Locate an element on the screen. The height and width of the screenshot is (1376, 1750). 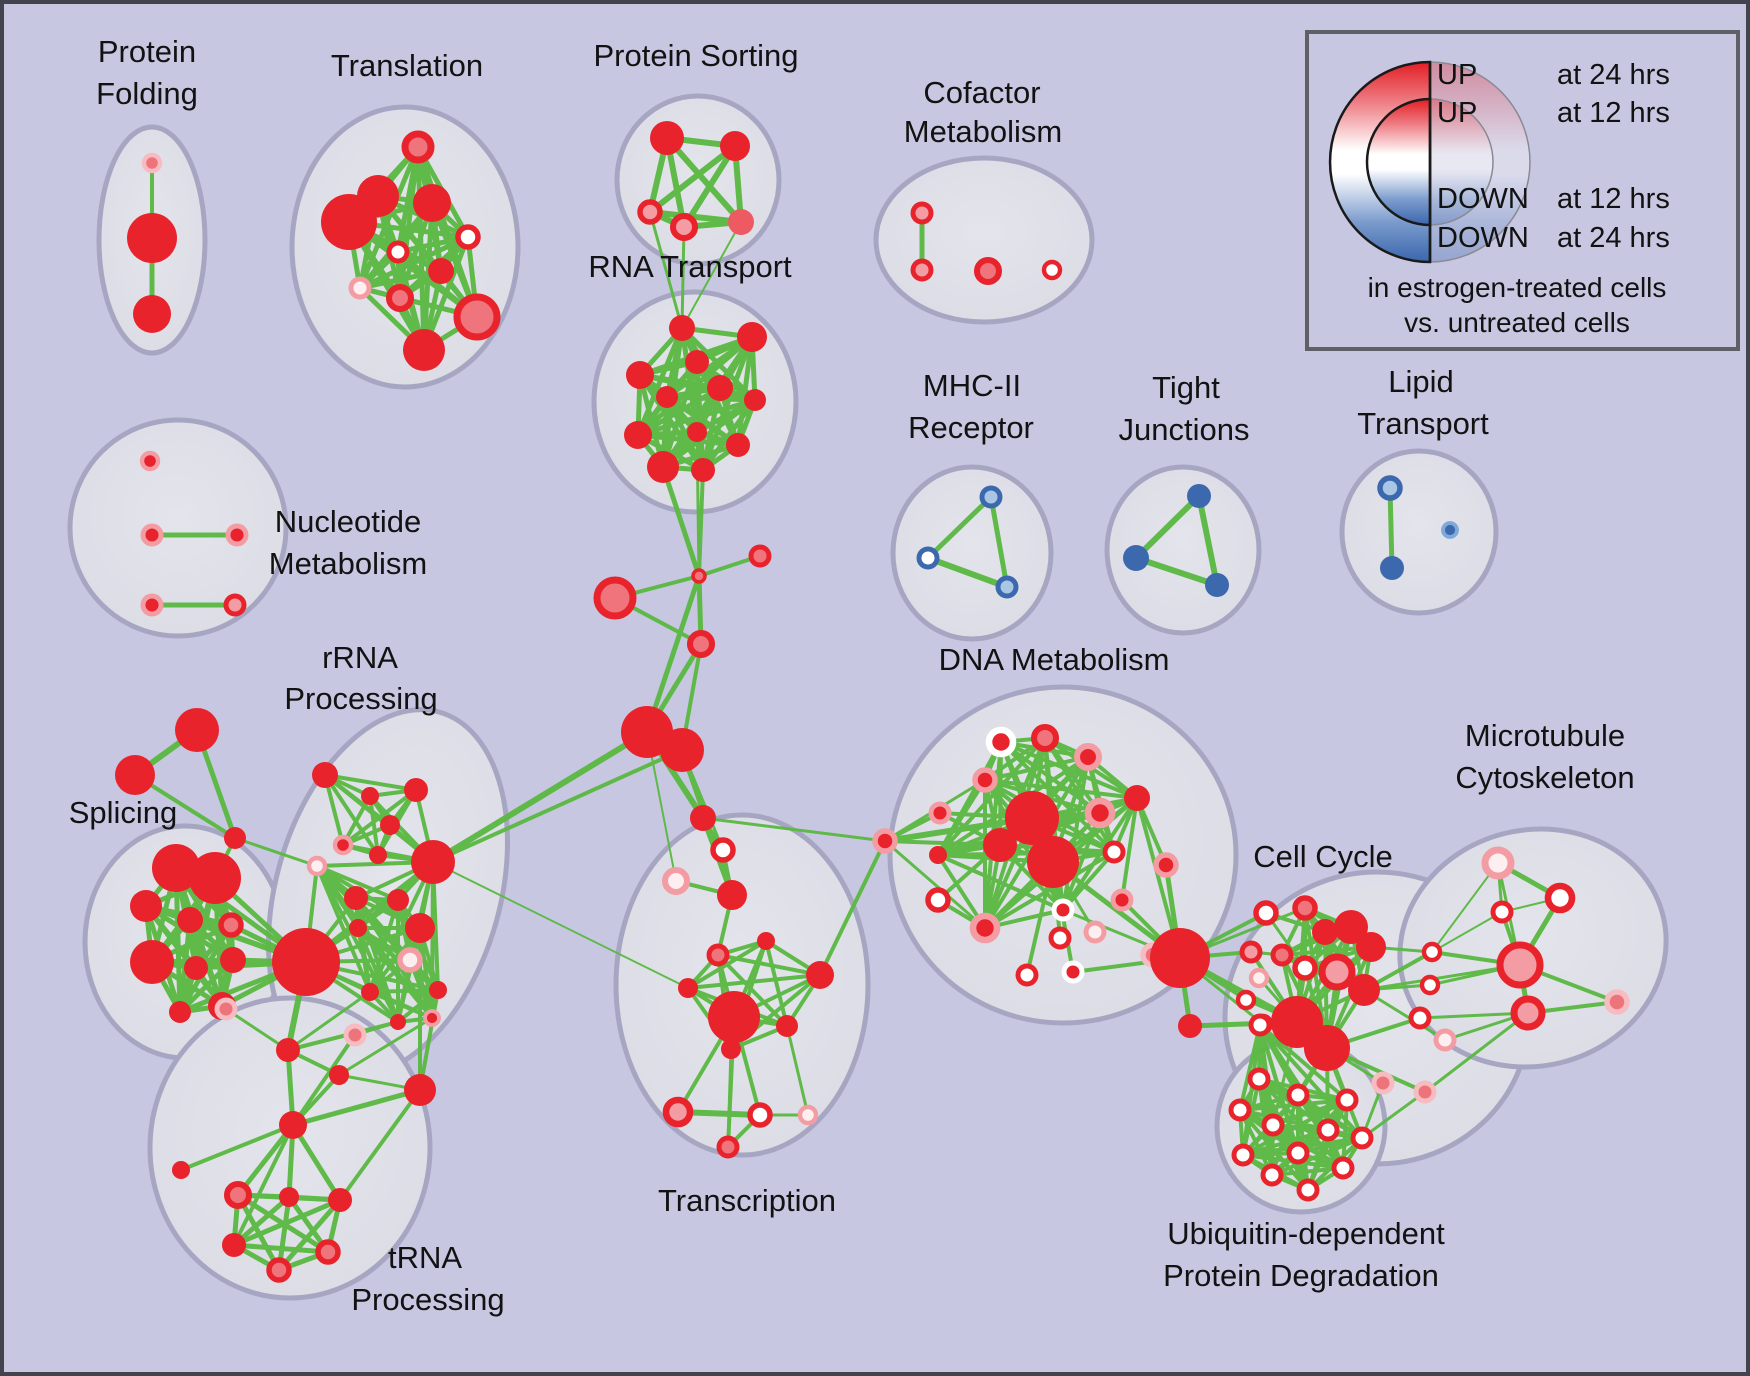
node-tr9 is located at coordinates (787, 1026).